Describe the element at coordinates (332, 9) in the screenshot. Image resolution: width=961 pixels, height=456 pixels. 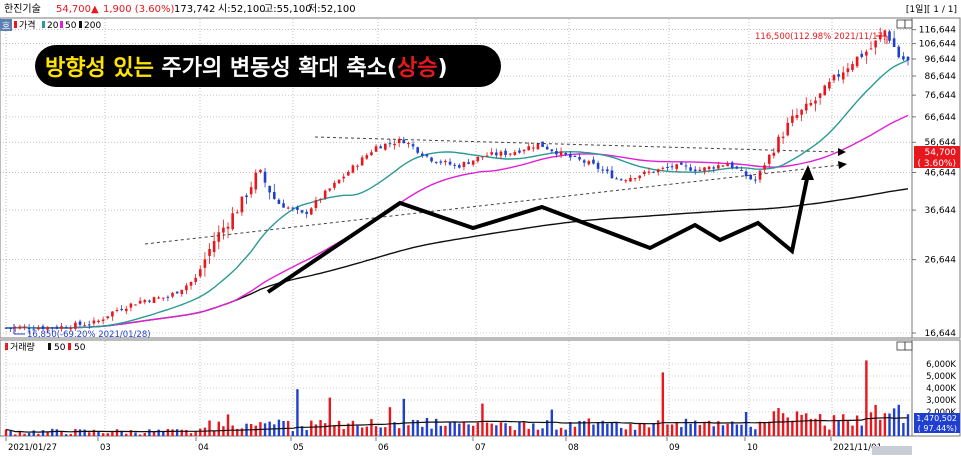
I see `low-price: 저:52,100` at that location.